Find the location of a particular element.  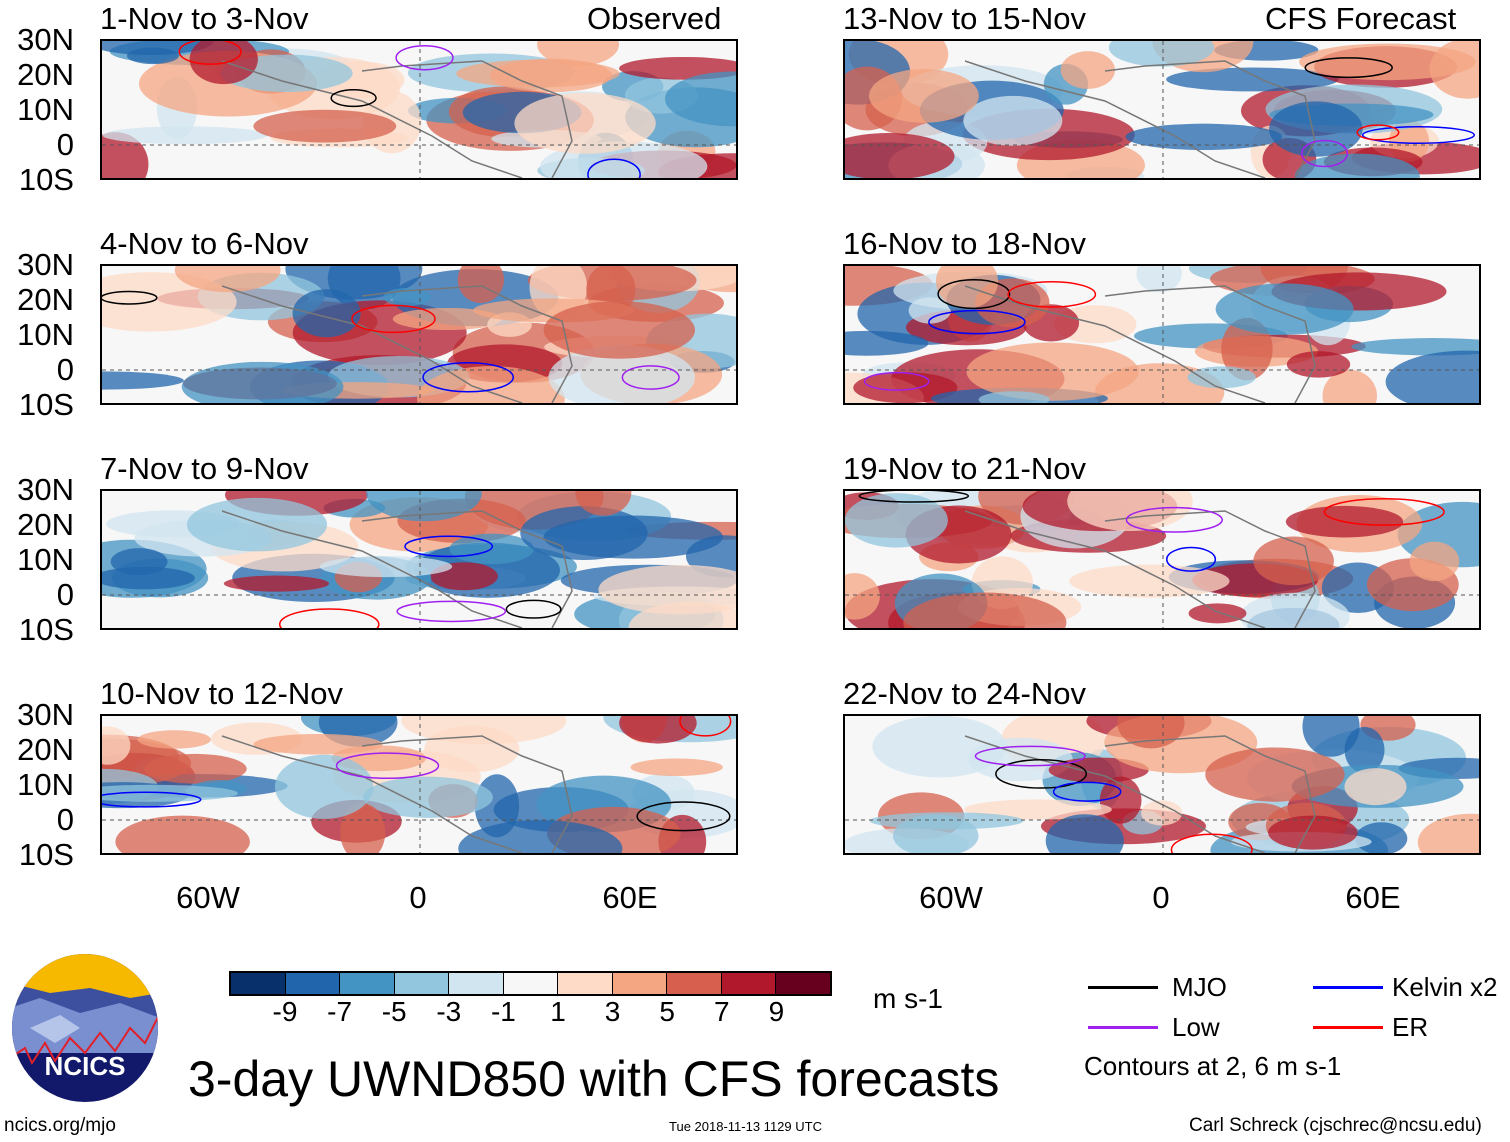

legend-er: ER is located at coordinates (1410, 1027).